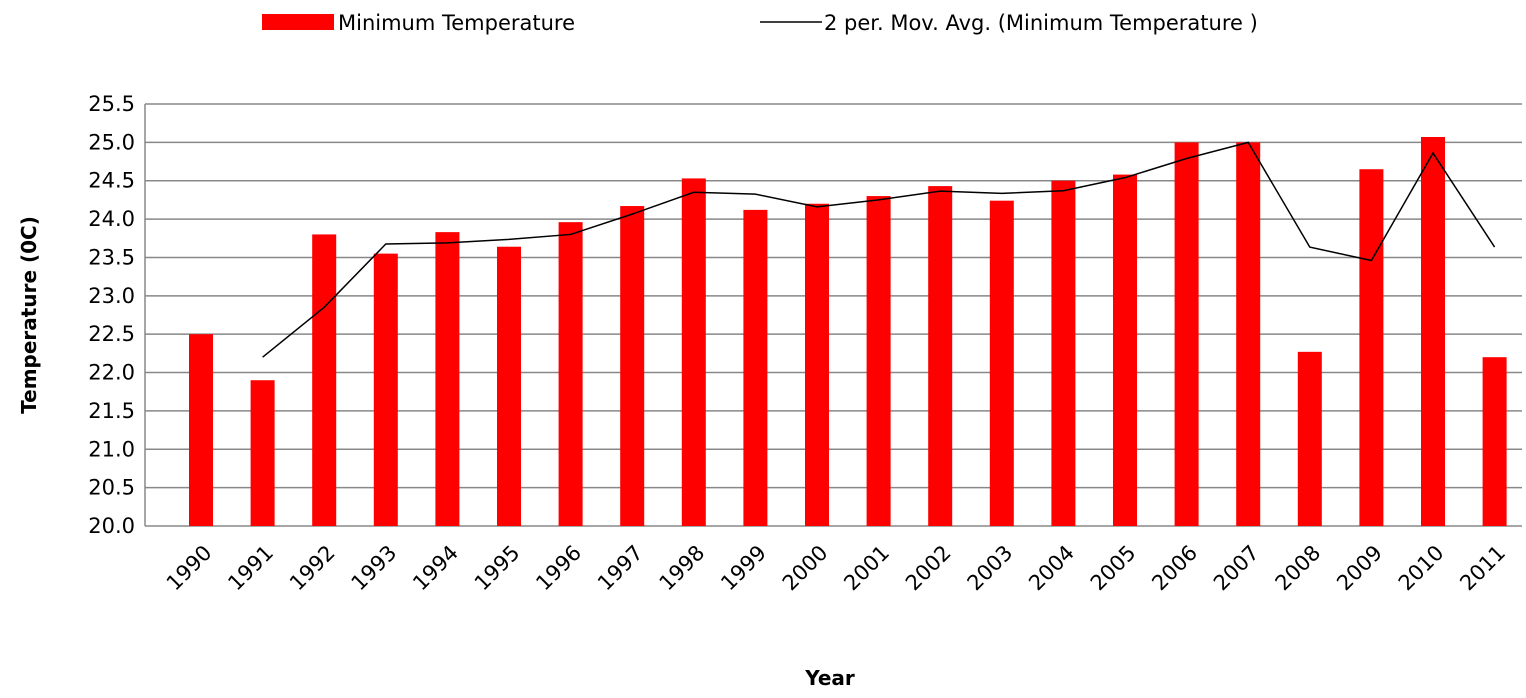  What do you see at coordinates (743, 568) in the screenshot?
I see `x-tick-label: 1999` at bounding box center [743, 568].